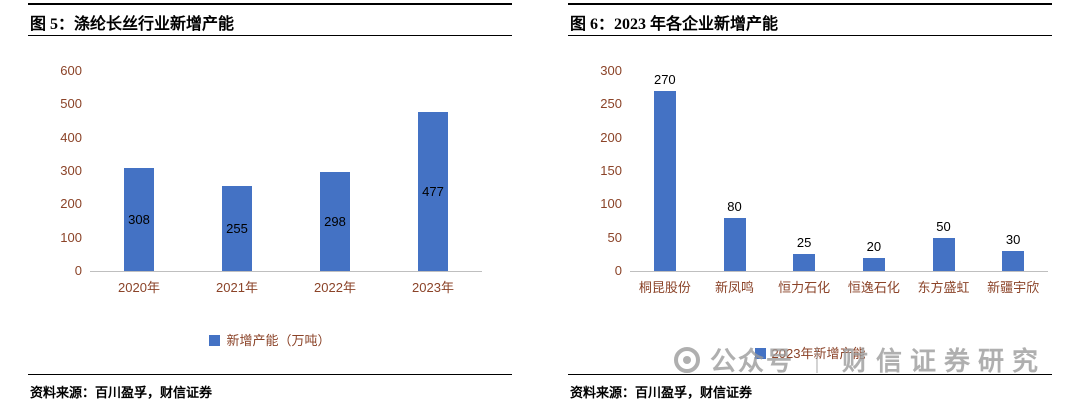 This screenshot has height=414, width=1080. Describe the element at coordinates (1013, 287) in the screenshot. I see `x-category-label: 新疆宇欣` at that location.